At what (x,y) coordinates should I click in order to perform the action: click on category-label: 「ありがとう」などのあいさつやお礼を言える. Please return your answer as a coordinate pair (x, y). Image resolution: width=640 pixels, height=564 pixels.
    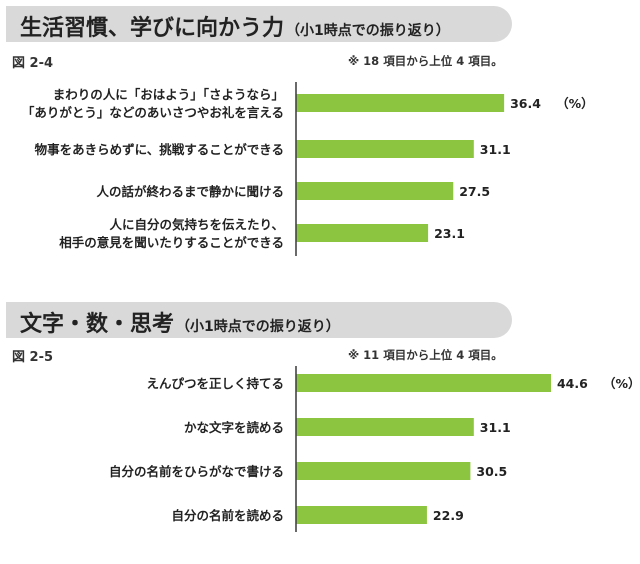
    Looking at the image, I should click on (153, 112).